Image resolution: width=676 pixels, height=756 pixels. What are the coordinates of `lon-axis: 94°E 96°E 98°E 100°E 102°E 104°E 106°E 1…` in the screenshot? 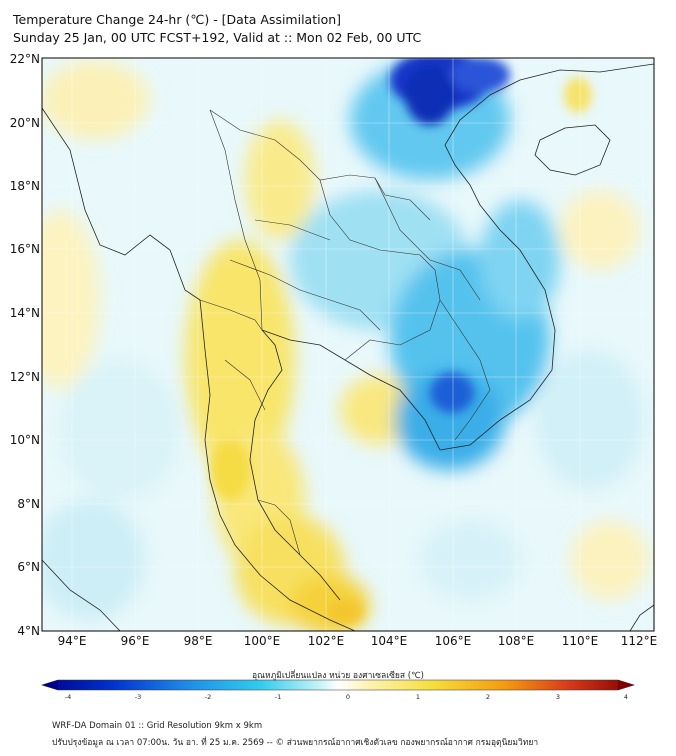 It's located at (358, 641).